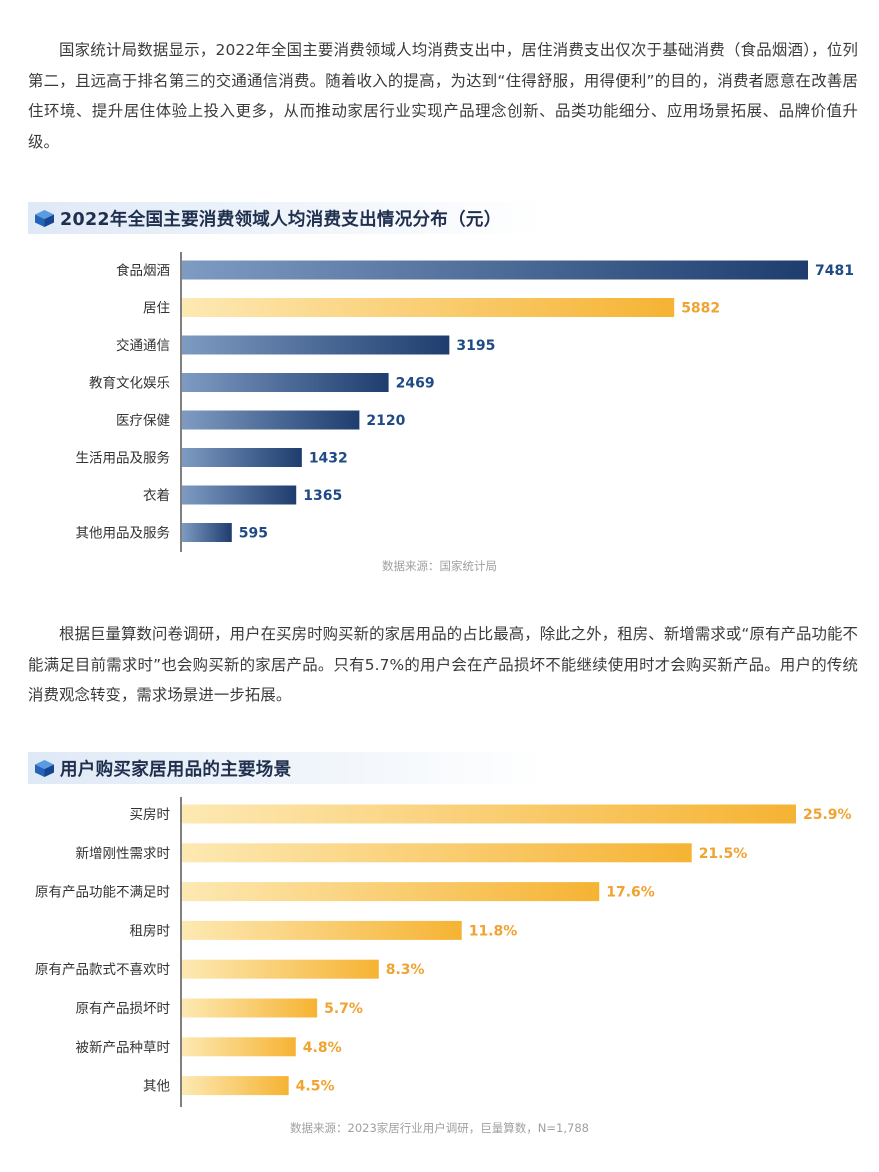  Describe the element at coordinates (343, 1009) in the screenshot. I see `value-label: 5.7%` at that location.